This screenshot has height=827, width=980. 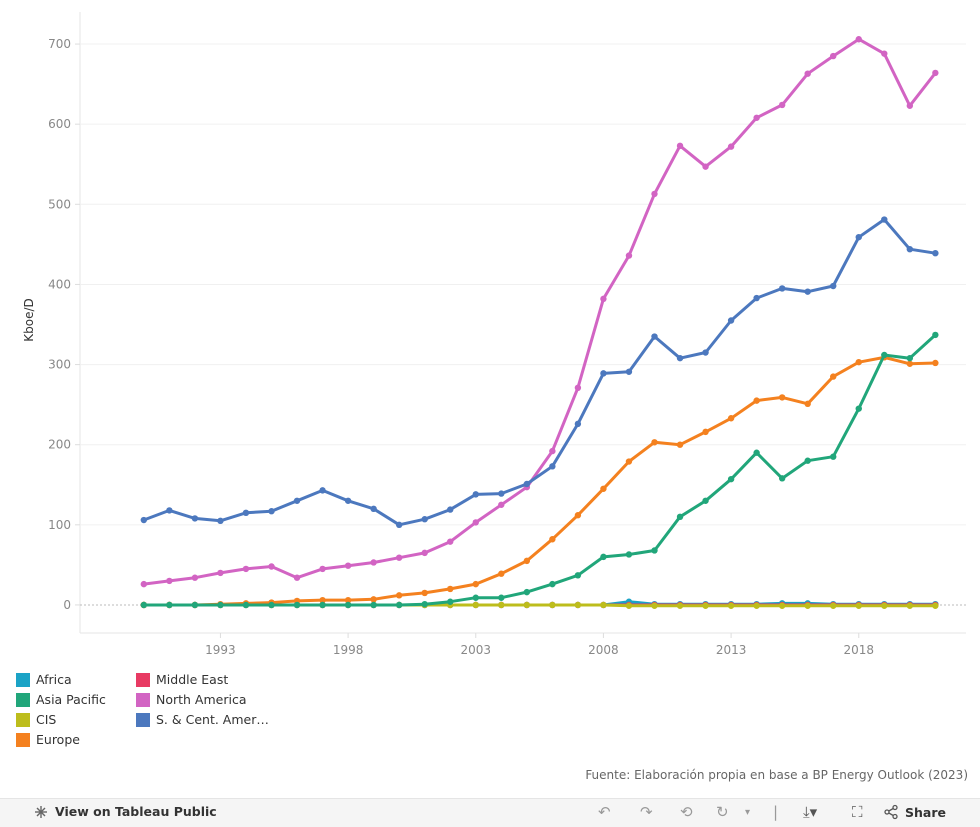 I want to click on pause-dropdown-icon: ▾, so click(x=748, y=812).